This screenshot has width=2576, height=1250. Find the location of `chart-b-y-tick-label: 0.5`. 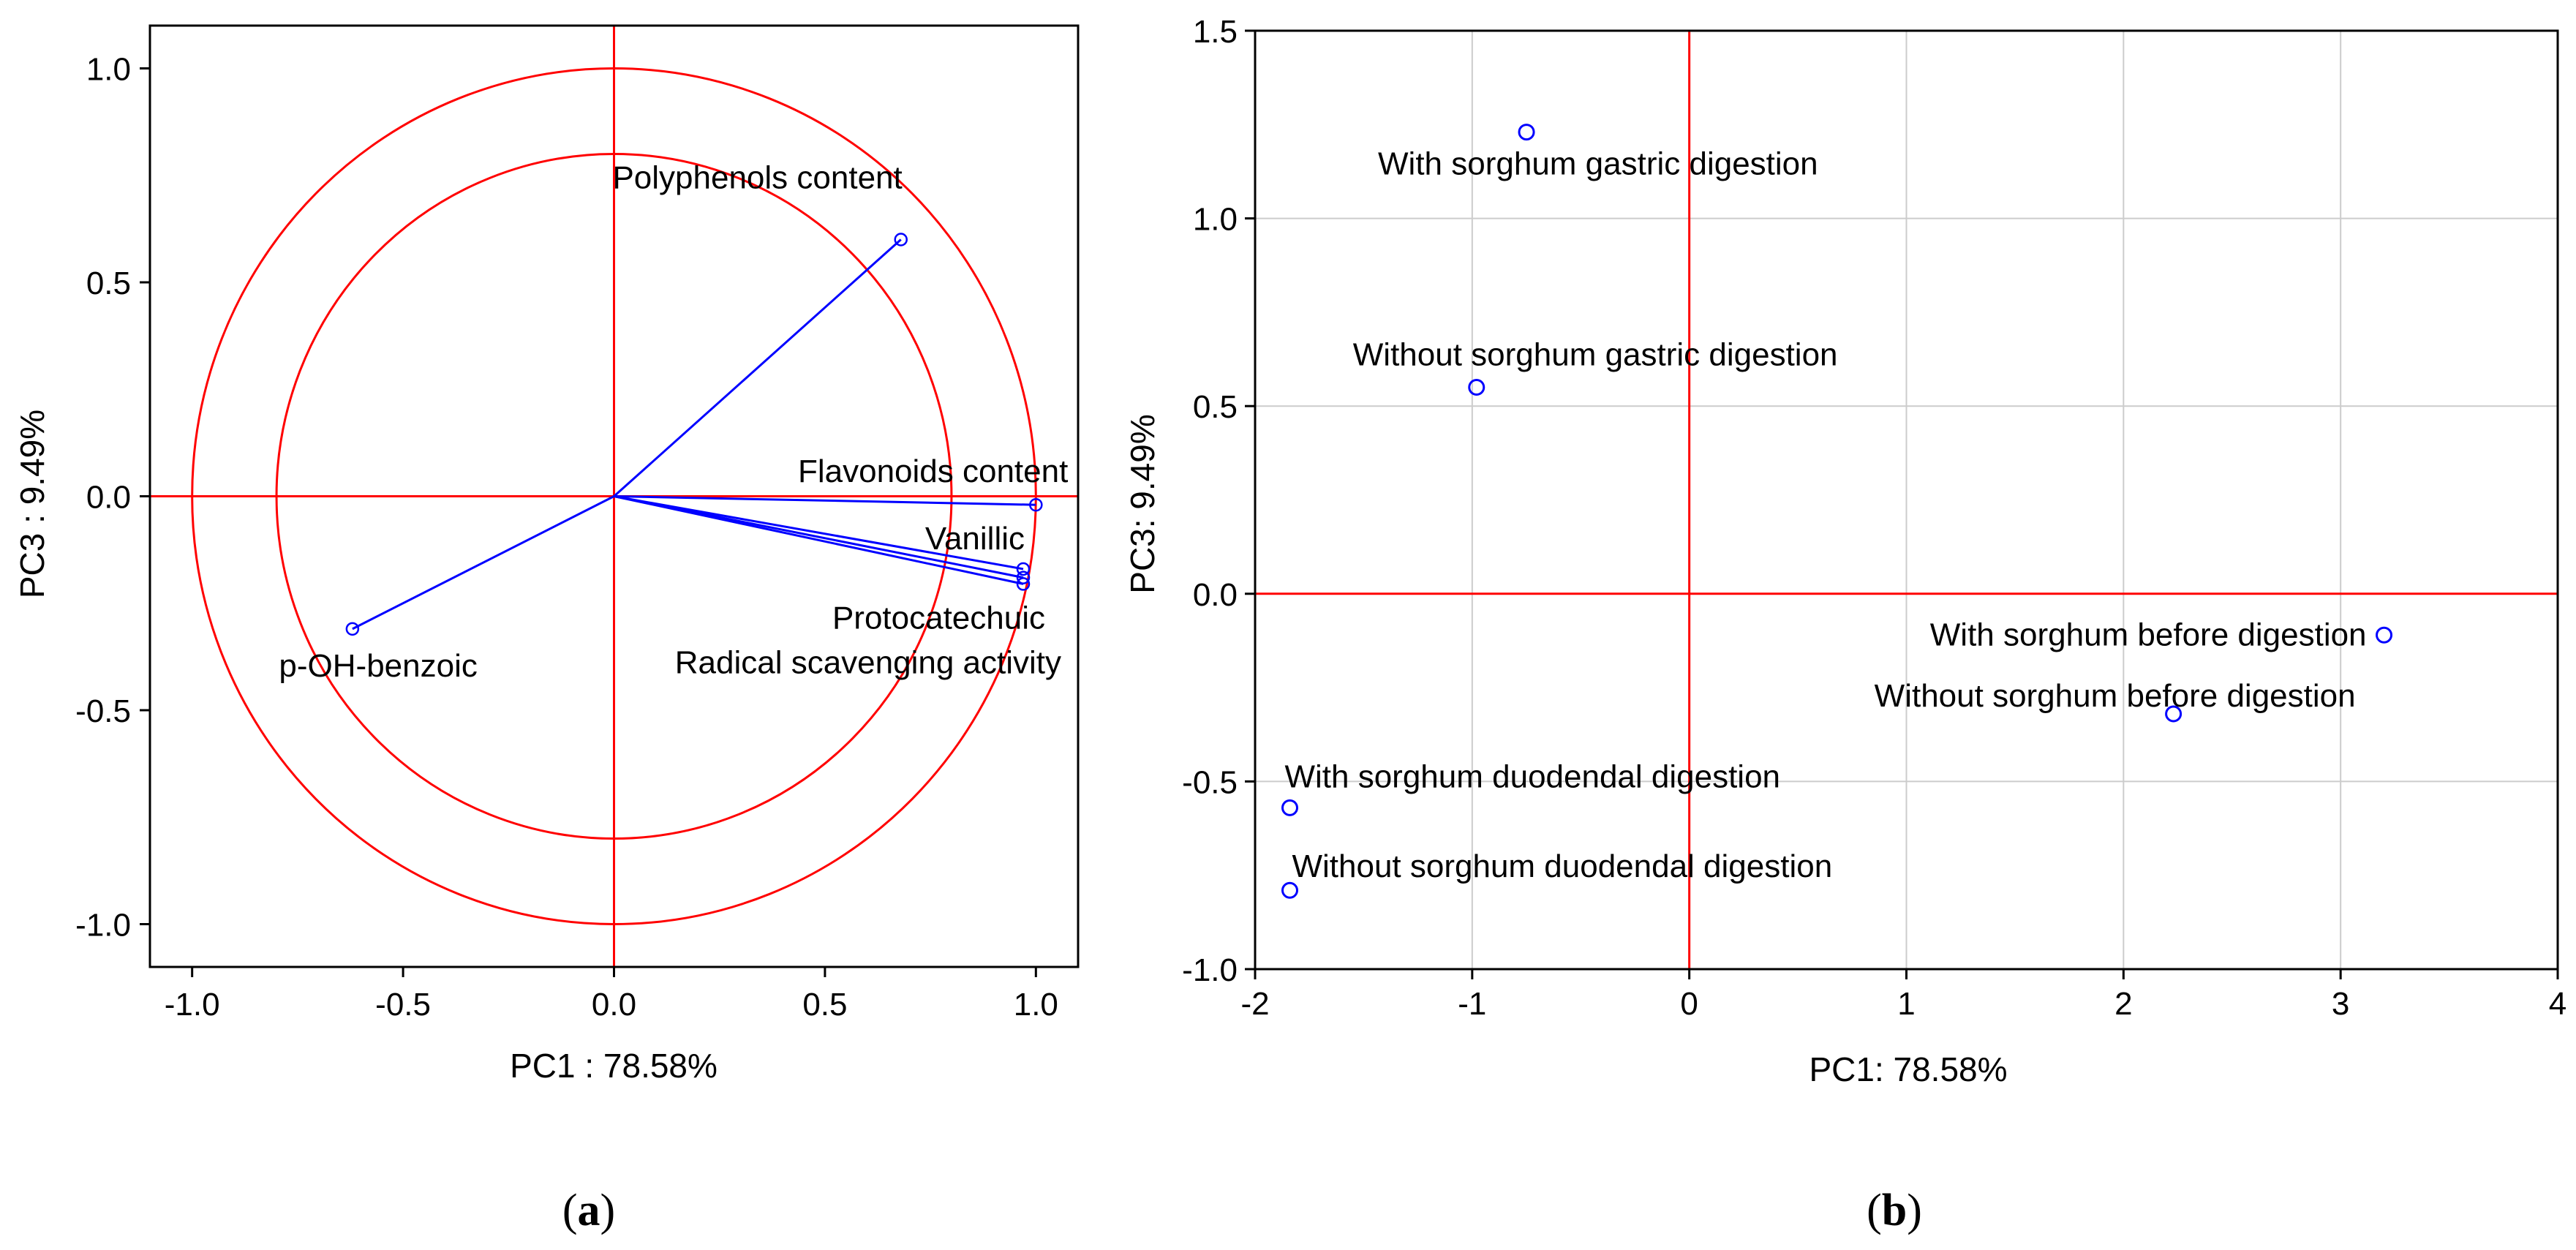

chart-b-y-tick-label: 0.5 is located at coordinates (1215, 407).